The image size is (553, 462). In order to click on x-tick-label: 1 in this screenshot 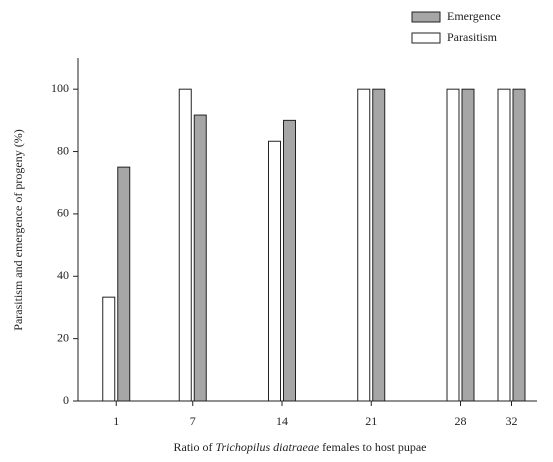, I will do `click(116, 421)`.